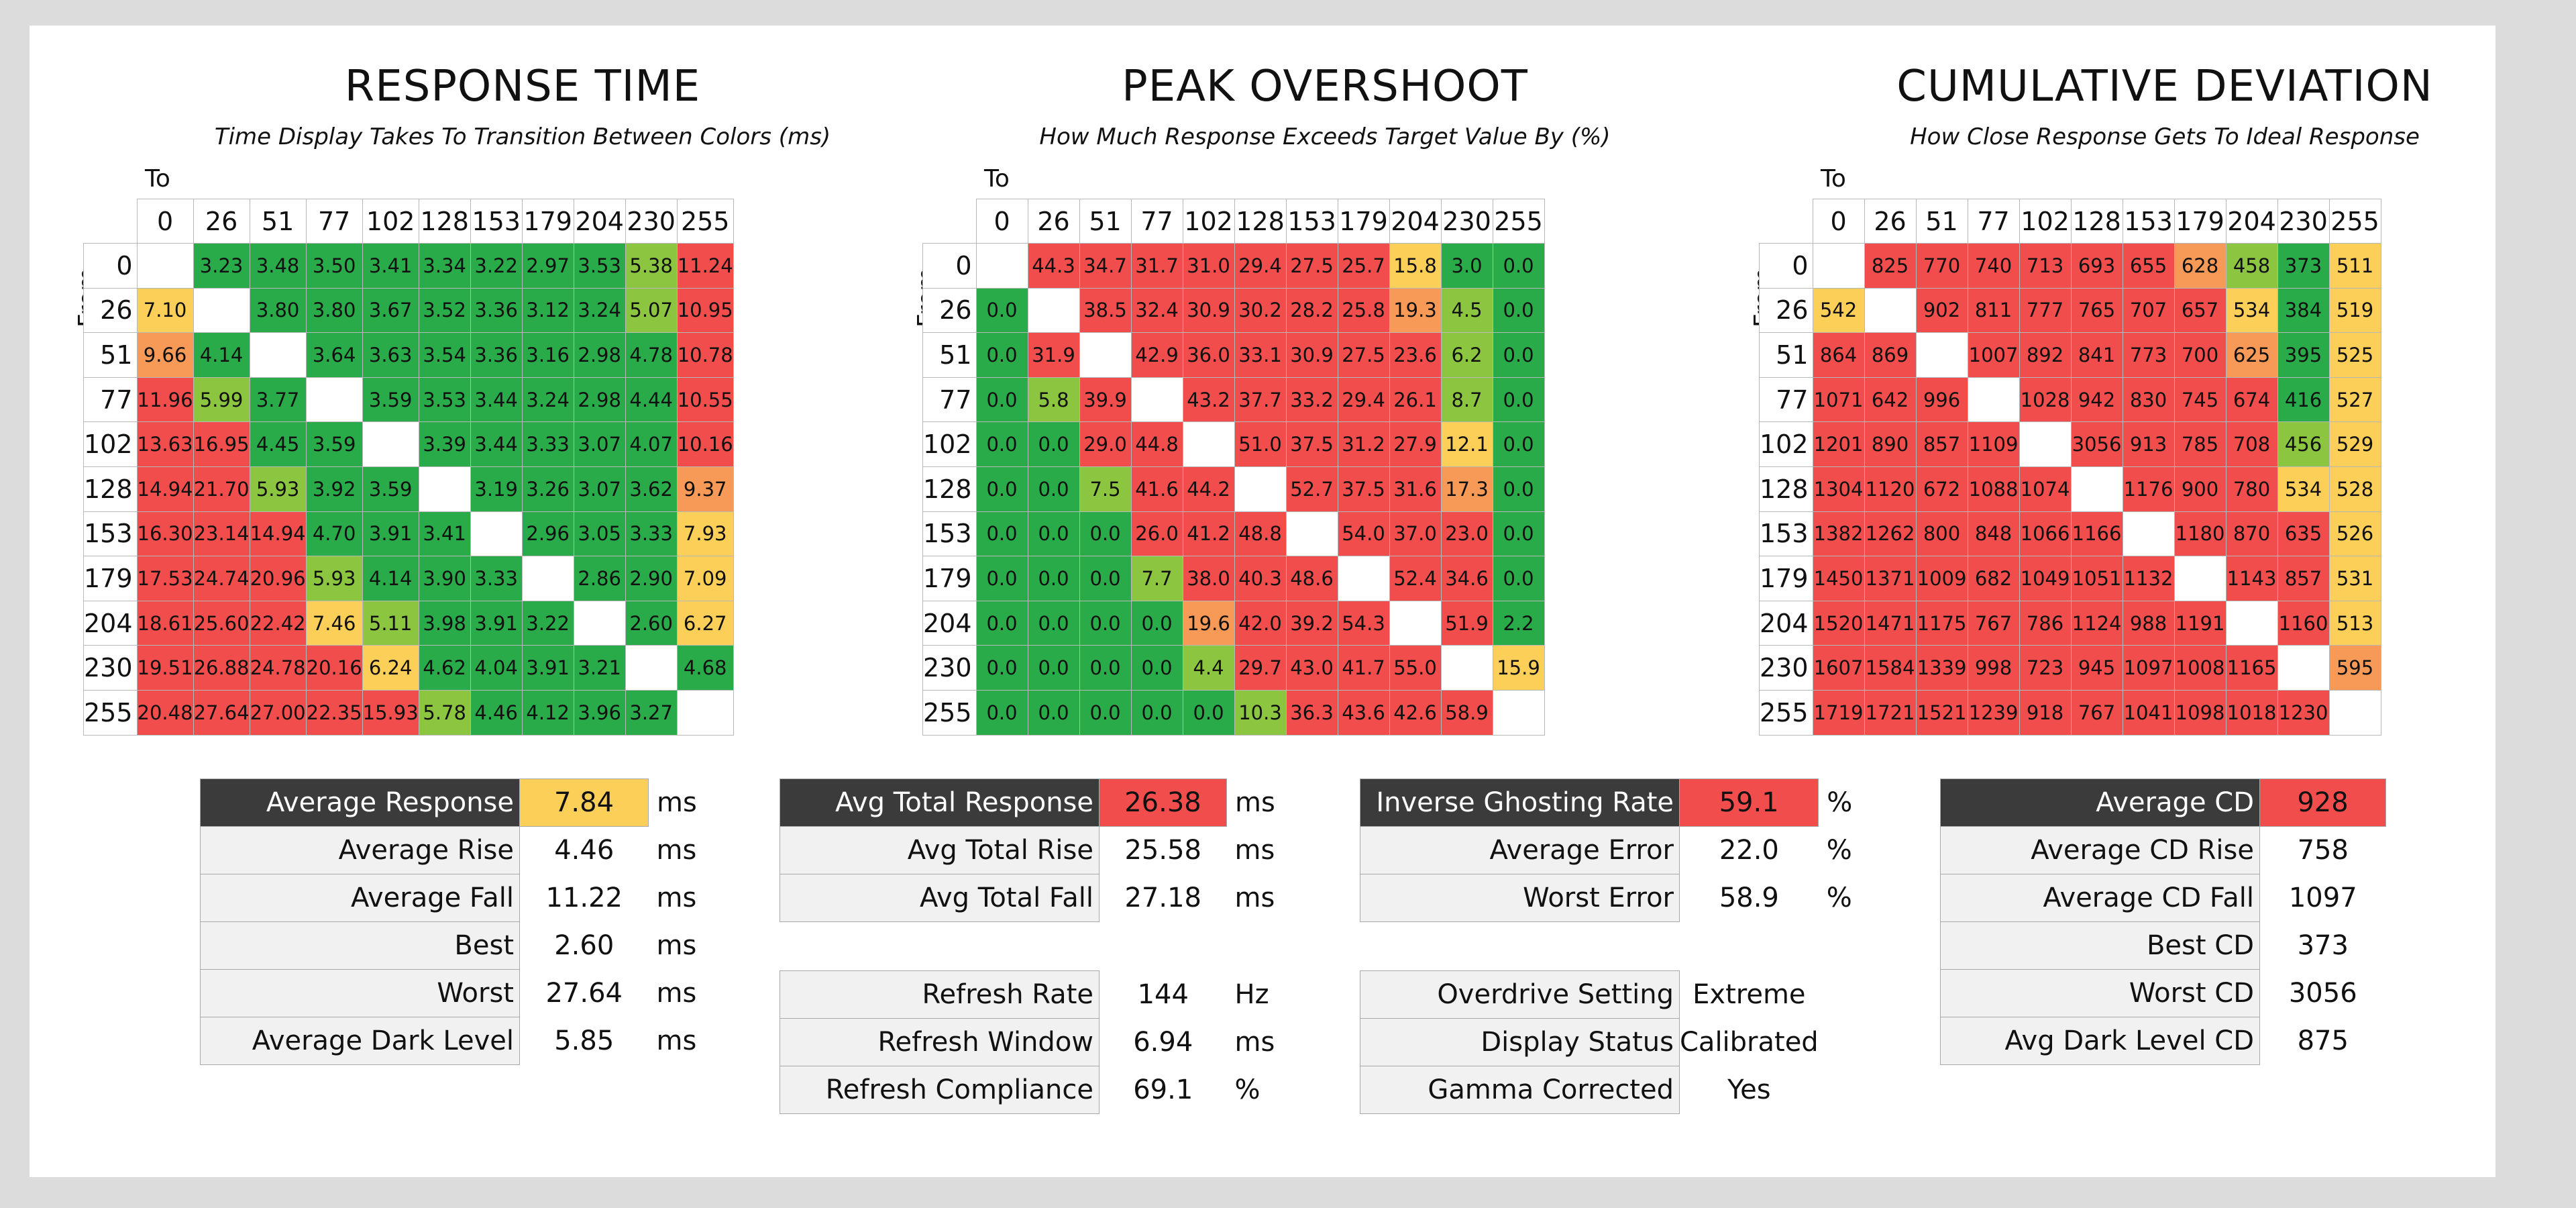 Image resolution: width=2576 pixels, height=1208 pixels. Describe the element at coordinates (1749, 1042) in the screenshot. I see `stat-value: Calibrated` at that location.